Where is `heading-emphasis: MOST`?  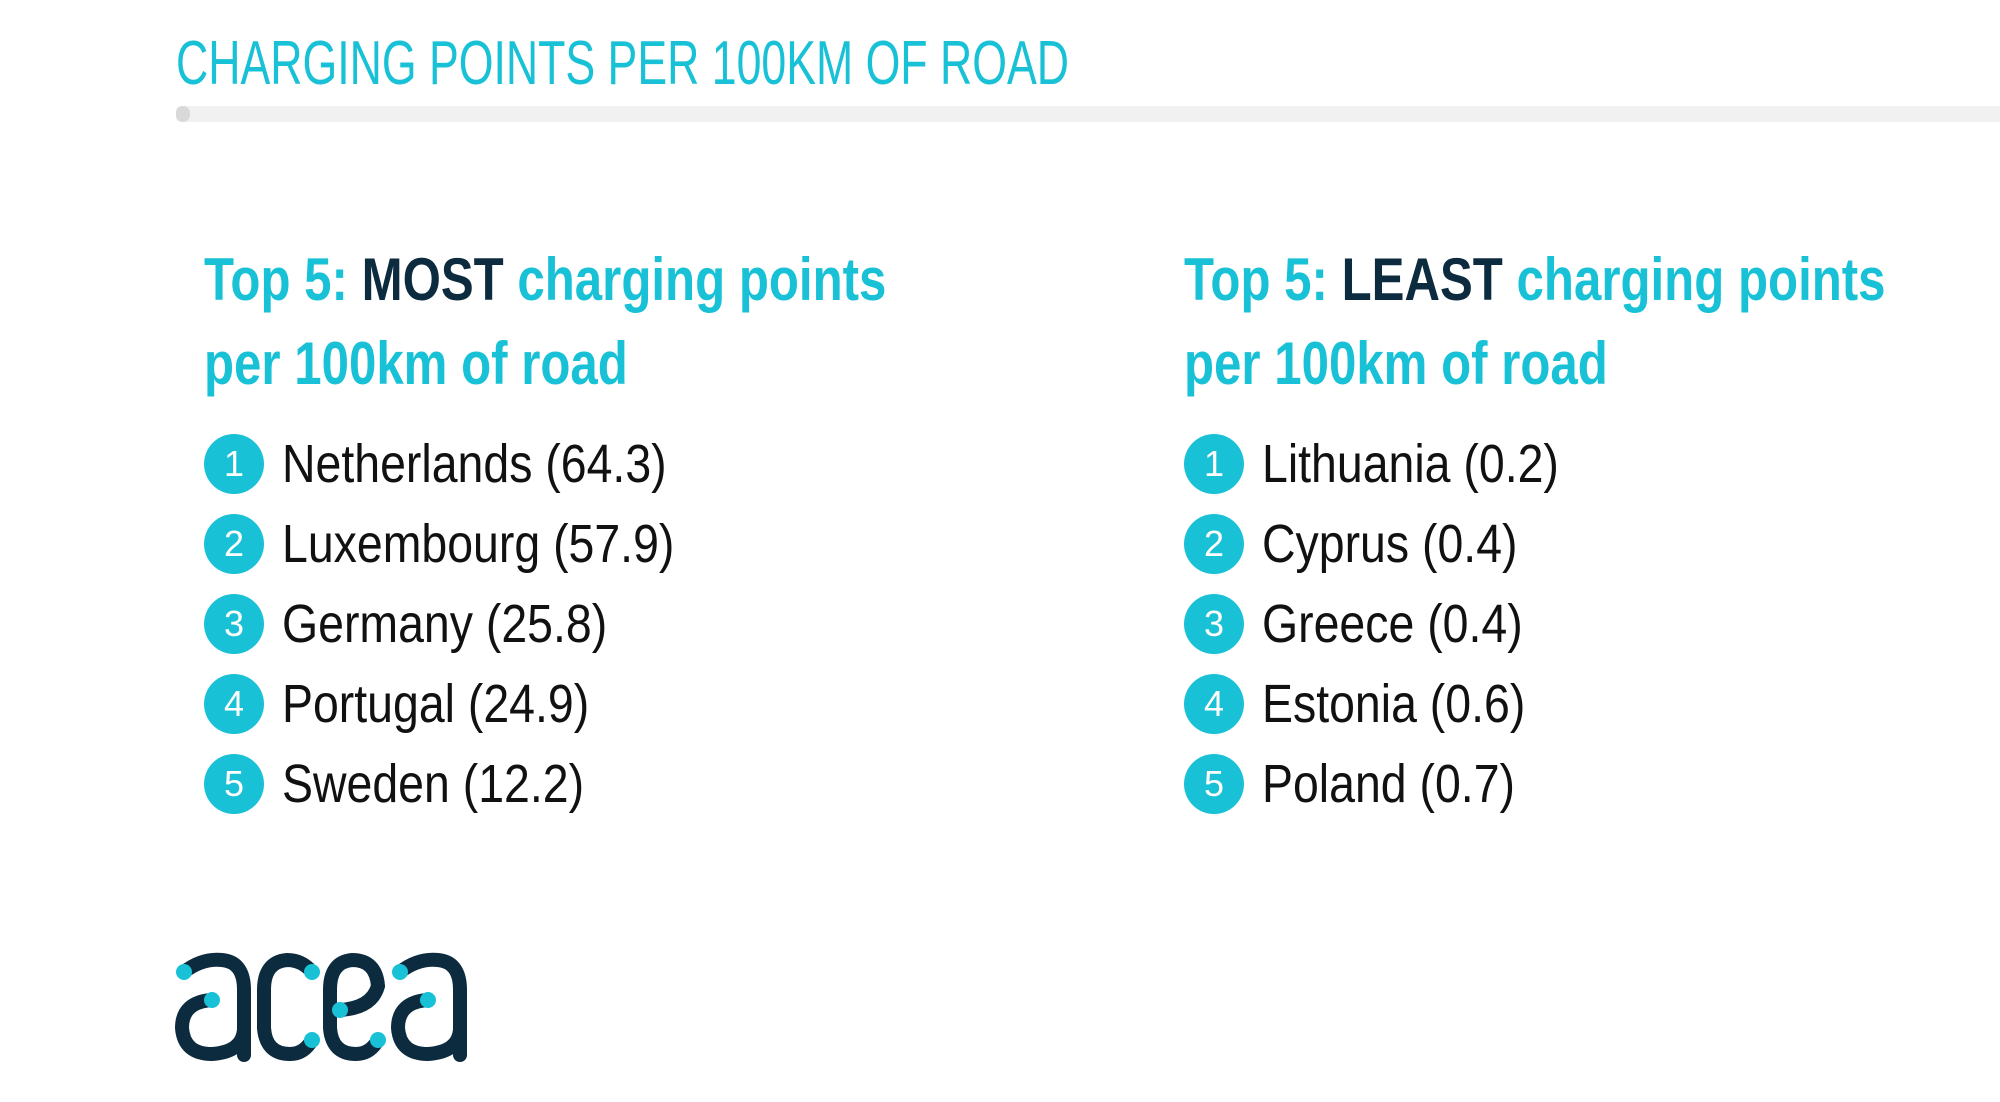
heading-emphasis: MOST is located at coordinates (432, 279).